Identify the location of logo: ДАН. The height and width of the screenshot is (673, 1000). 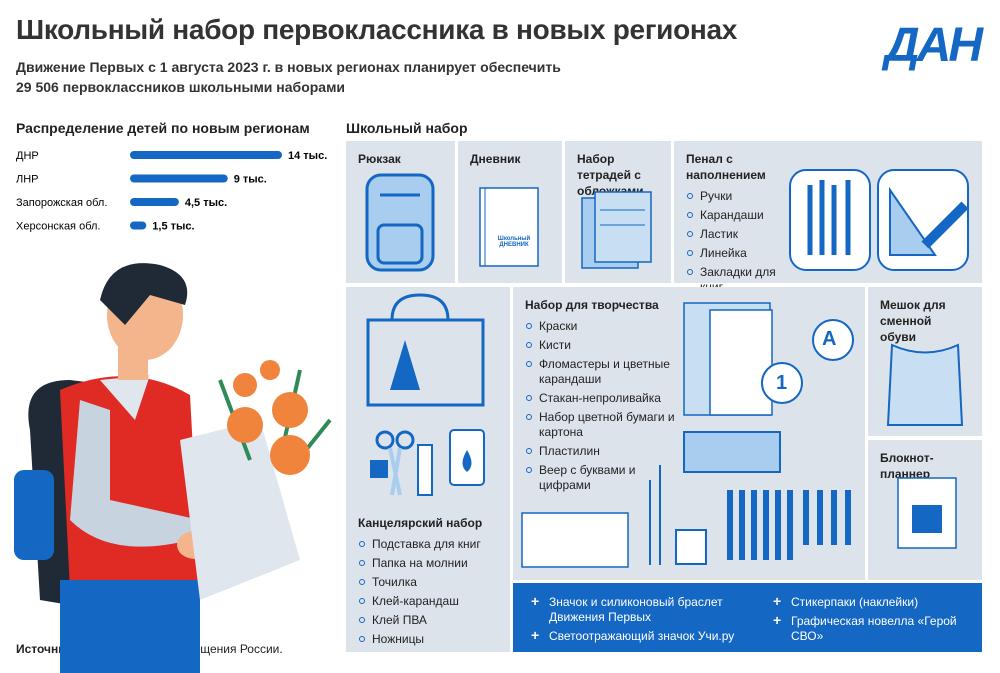
(934, 45).